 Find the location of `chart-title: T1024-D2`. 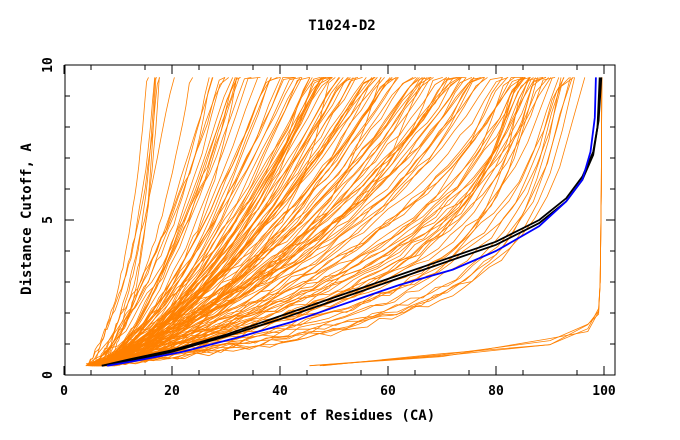

chart-title: T1024-D2 is located at coordinates (341, 26).